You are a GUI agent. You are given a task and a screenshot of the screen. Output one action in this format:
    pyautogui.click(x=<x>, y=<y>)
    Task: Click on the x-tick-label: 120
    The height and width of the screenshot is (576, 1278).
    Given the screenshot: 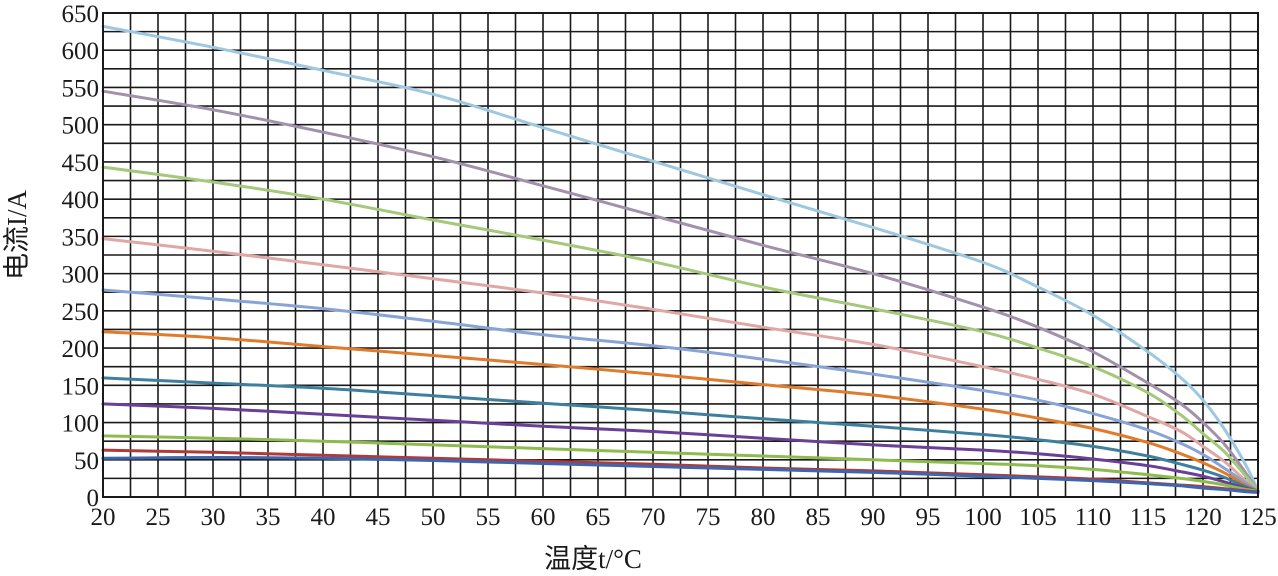 What is the action you would take?
    pyautogui.click(x=1203, y=517)
    